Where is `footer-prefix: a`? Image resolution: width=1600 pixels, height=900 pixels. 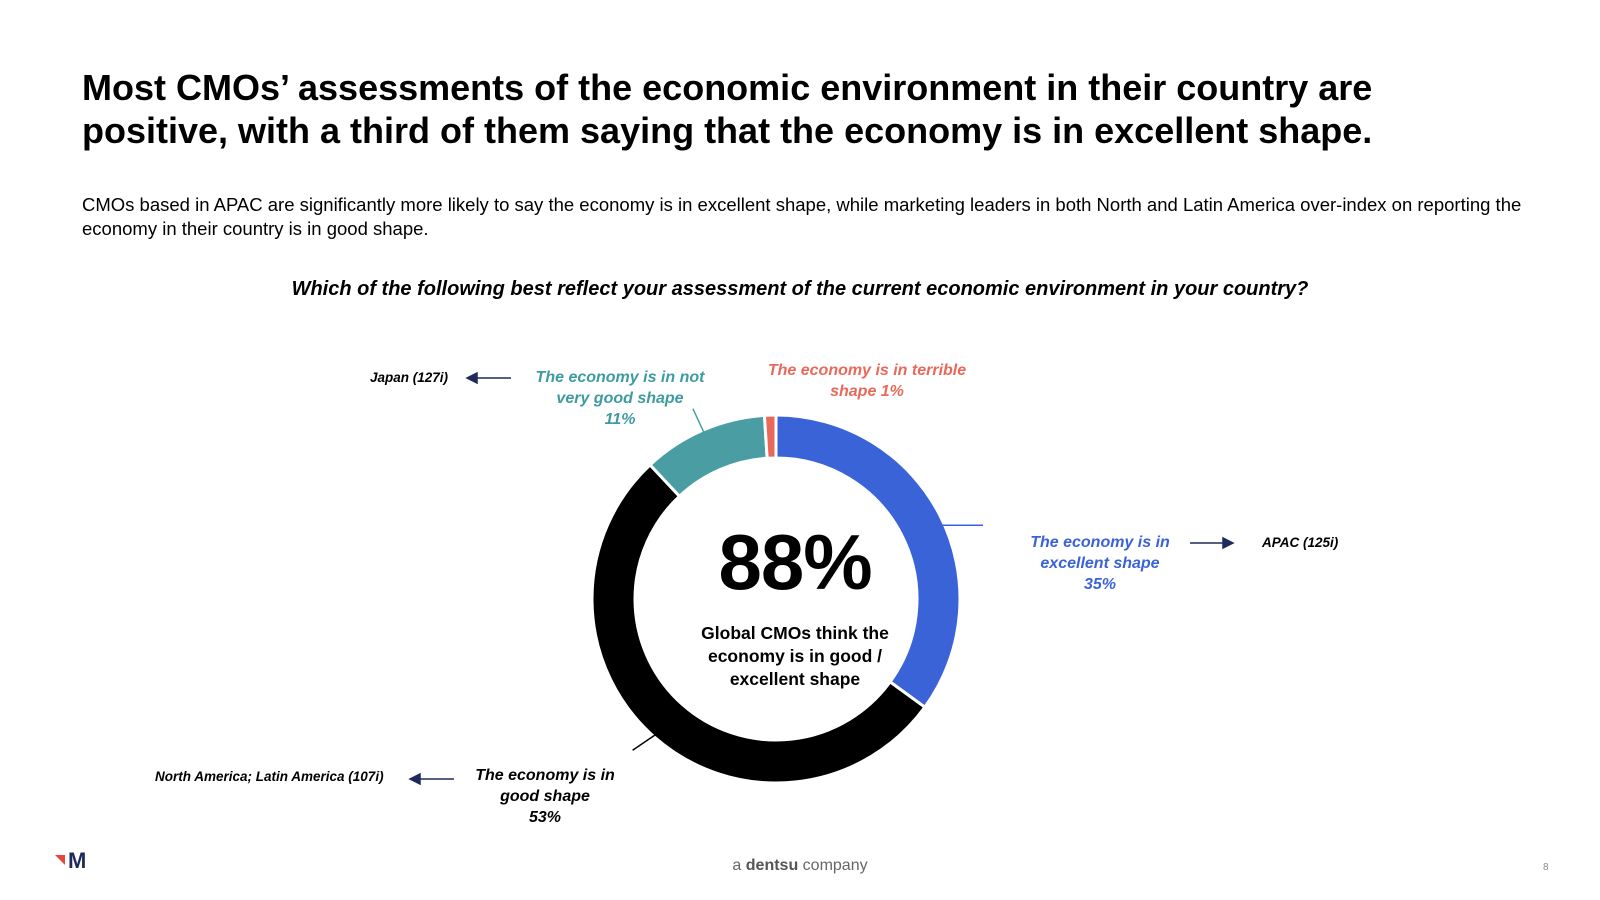
footer-prefix: a is located at coordinates (737, 865).